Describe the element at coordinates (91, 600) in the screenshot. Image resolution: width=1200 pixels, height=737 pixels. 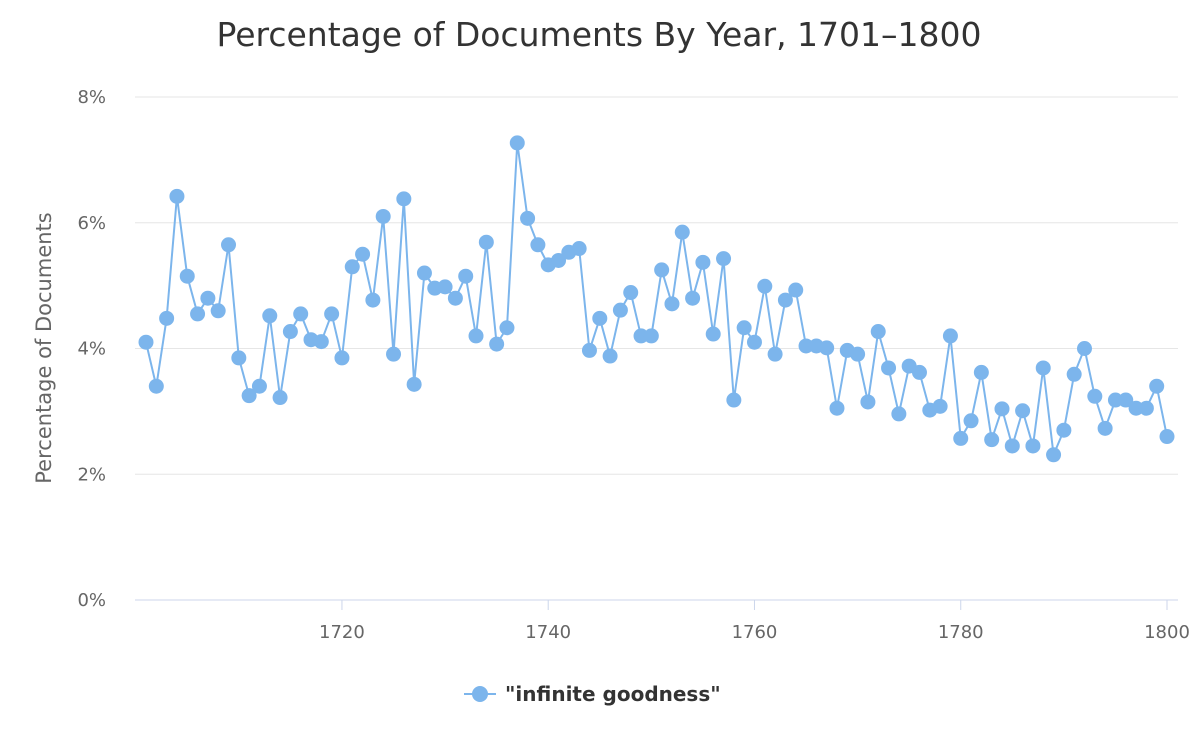
I see `y-tick-label: 0%` at that location.